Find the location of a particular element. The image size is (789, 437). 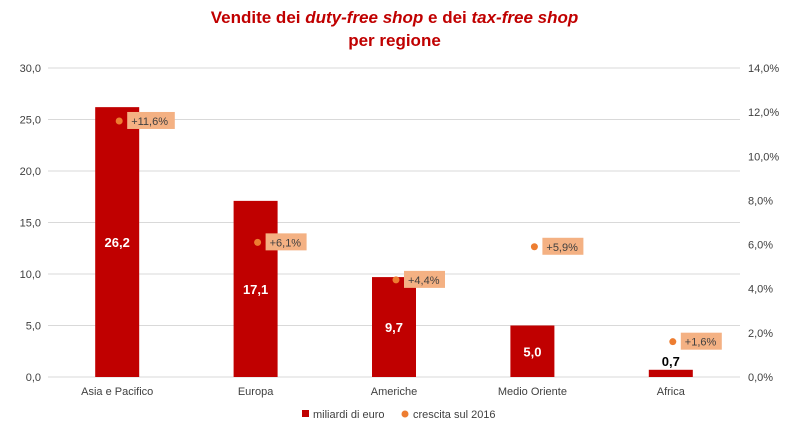

title-text-2: e dei is located at coordinates (447, 17).